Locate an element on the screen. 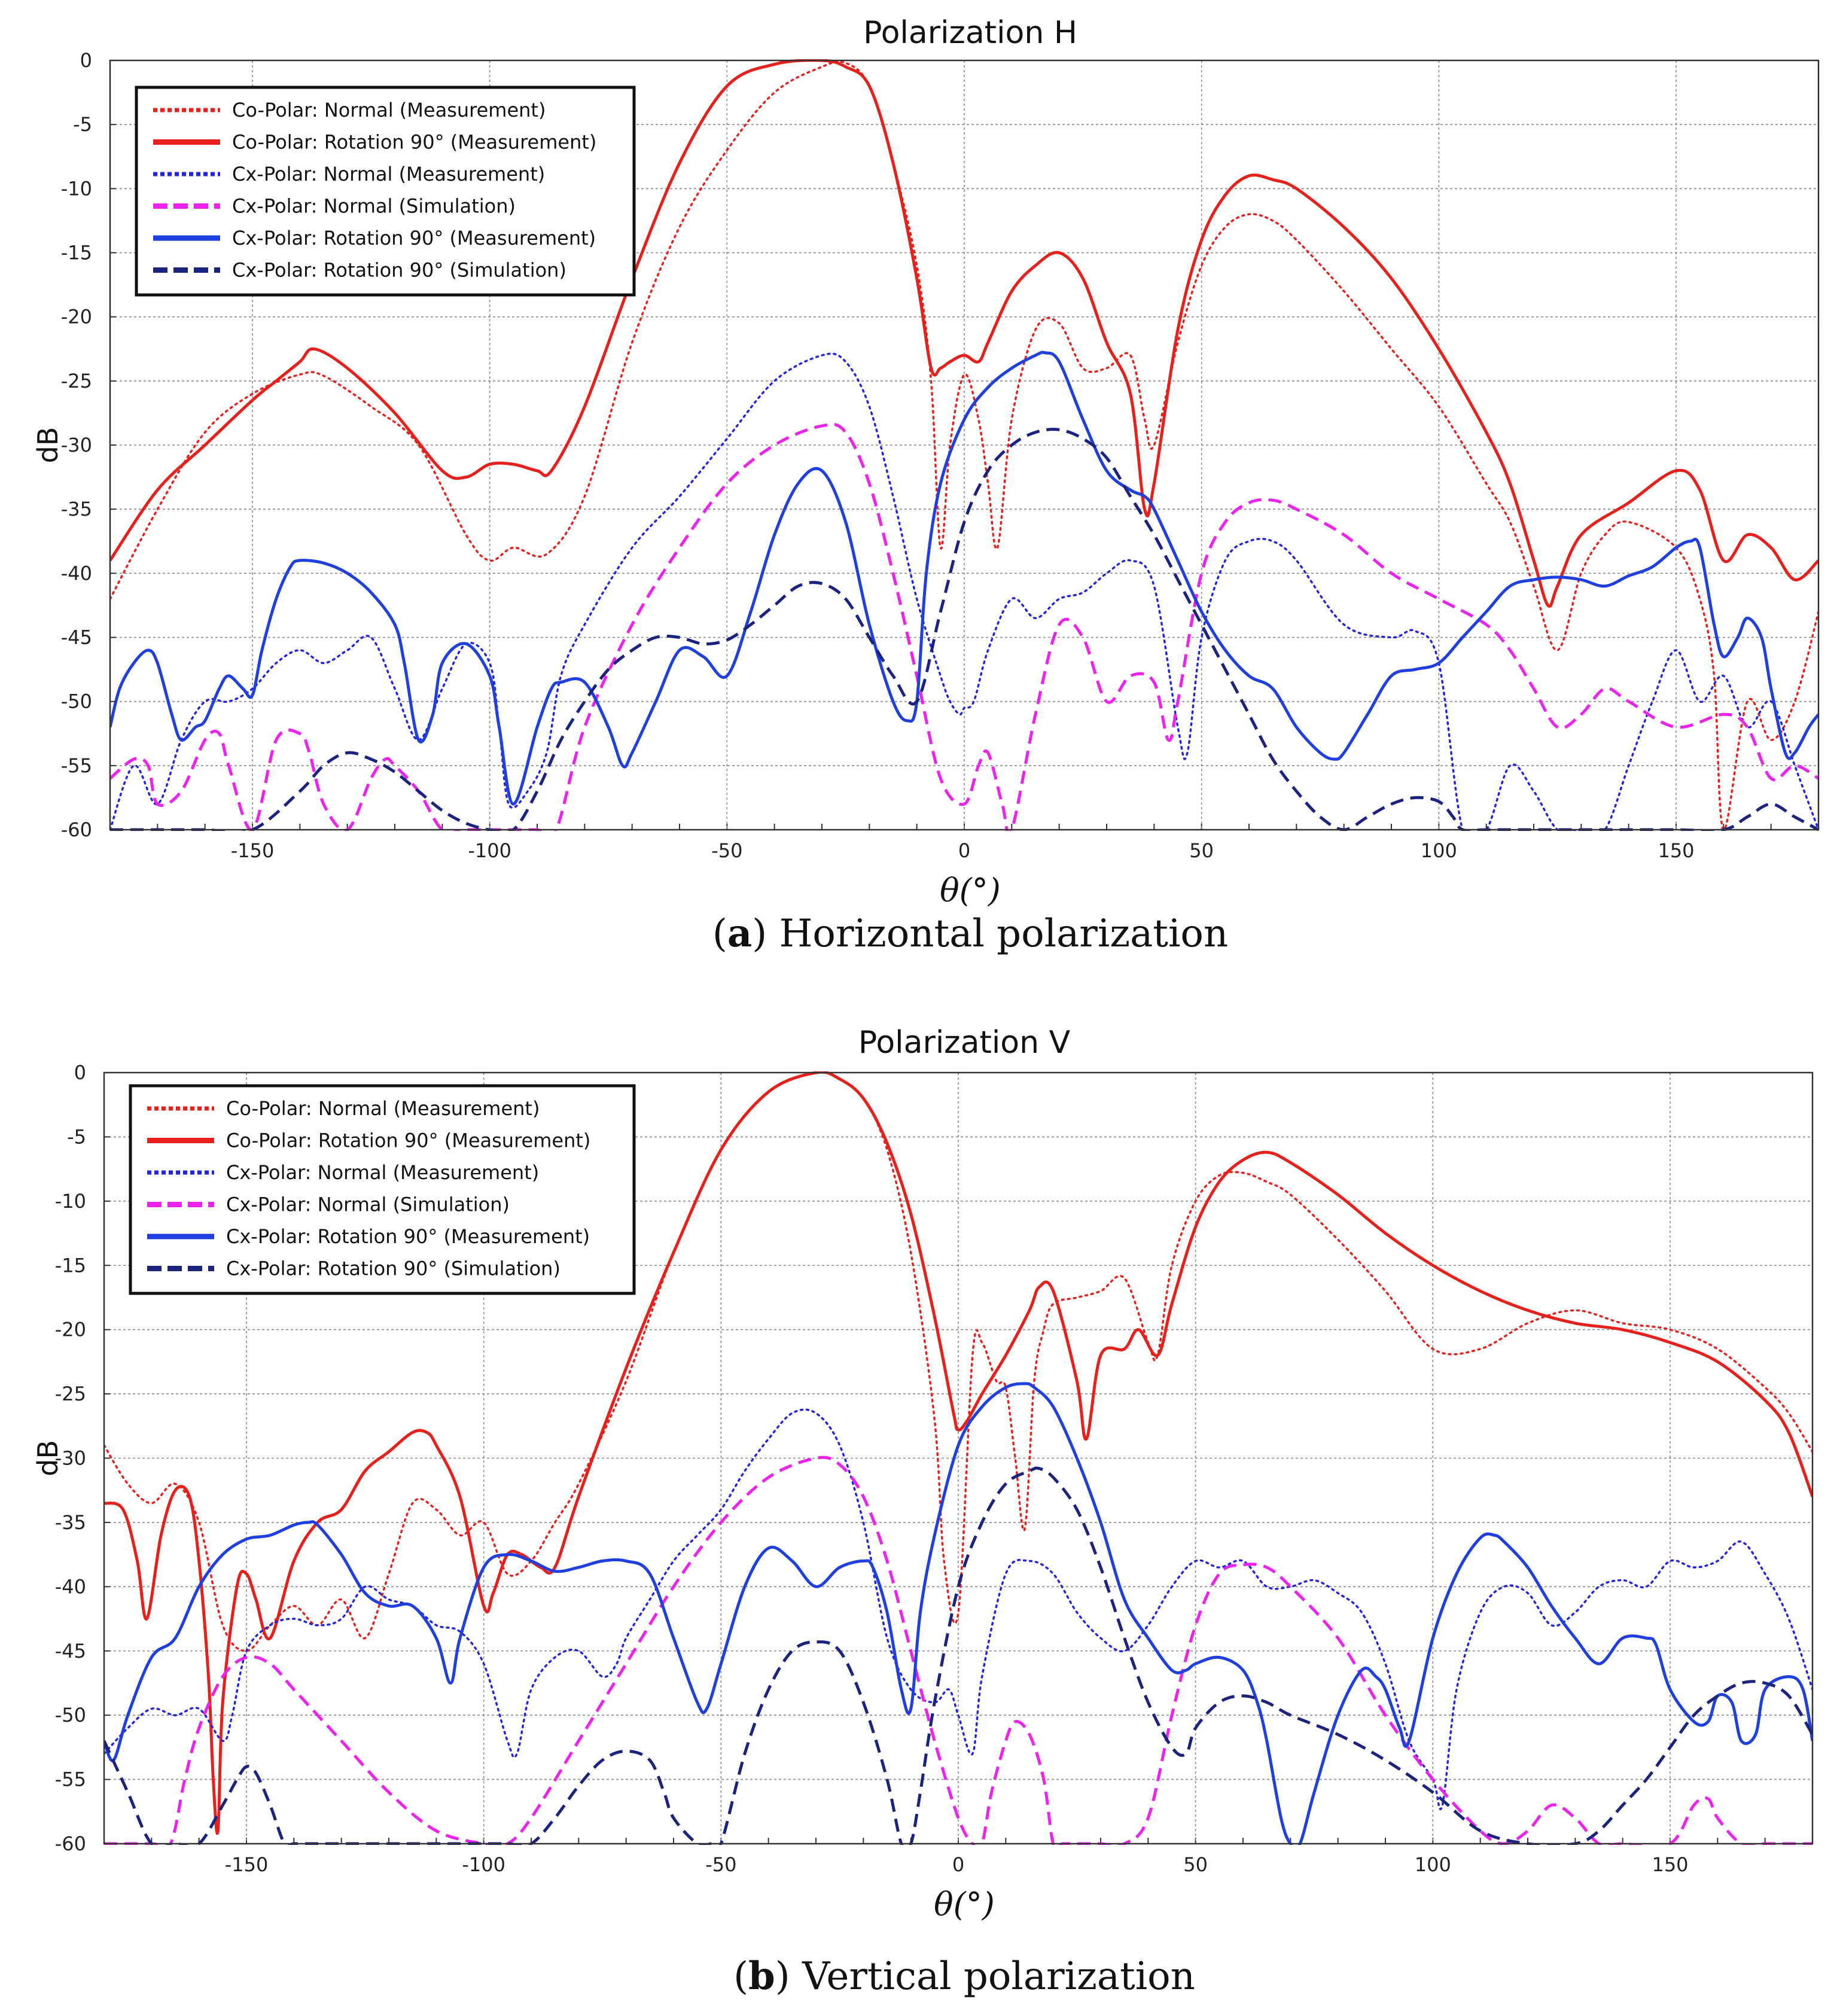  figure-caption: (b) Vertical polarization is located at coordinates (964, 1976).